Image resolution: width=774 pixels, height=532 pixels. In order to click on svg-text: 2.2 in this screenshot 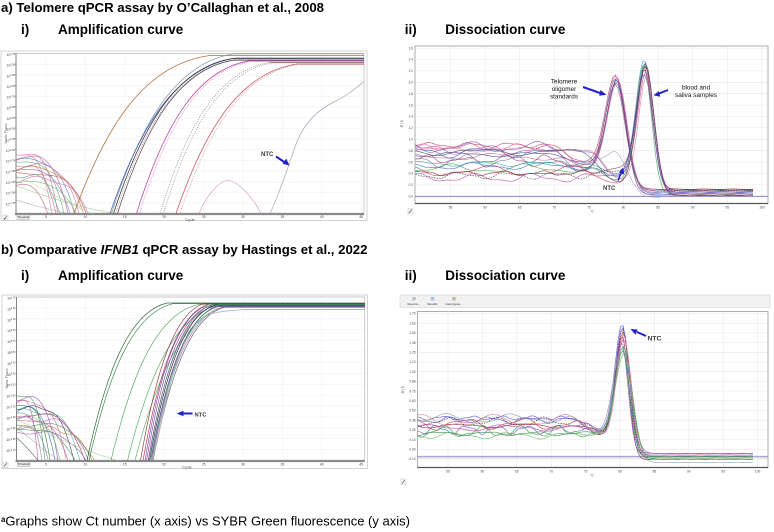, I will do `click(411, 71)`.